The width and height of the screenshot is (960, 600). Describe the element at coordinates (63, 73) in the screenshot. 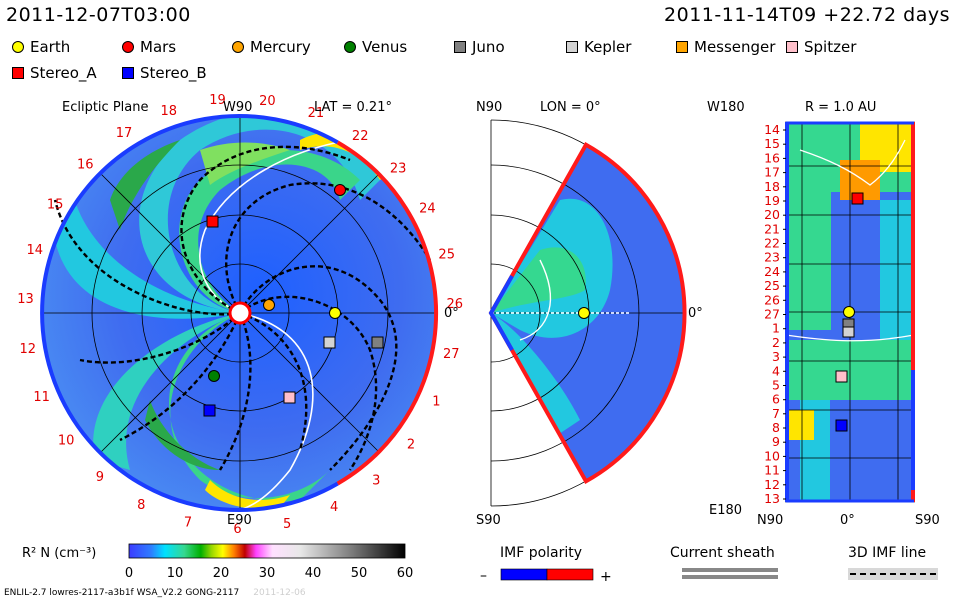

I see `legend-label: Stereo_A` at that location.